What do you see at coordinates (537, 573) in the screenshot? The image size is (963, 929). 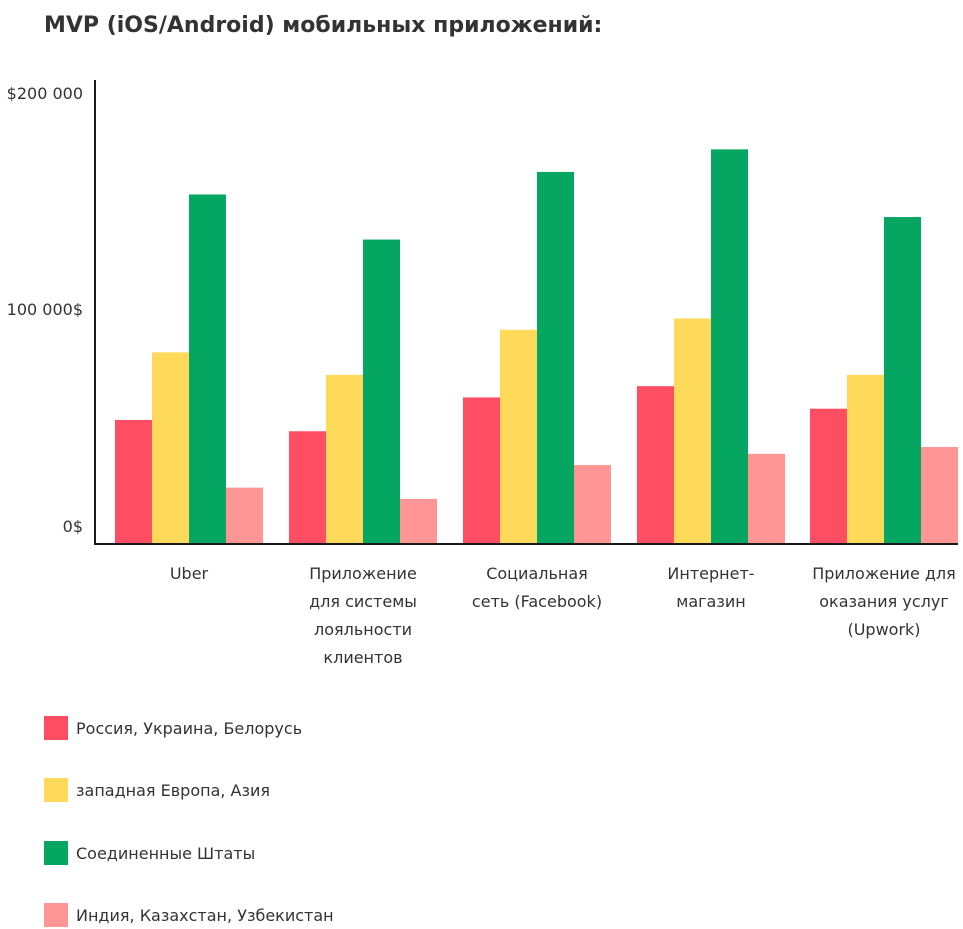 I see `x-category-label: Социальная` at bounding box center [537, 573].